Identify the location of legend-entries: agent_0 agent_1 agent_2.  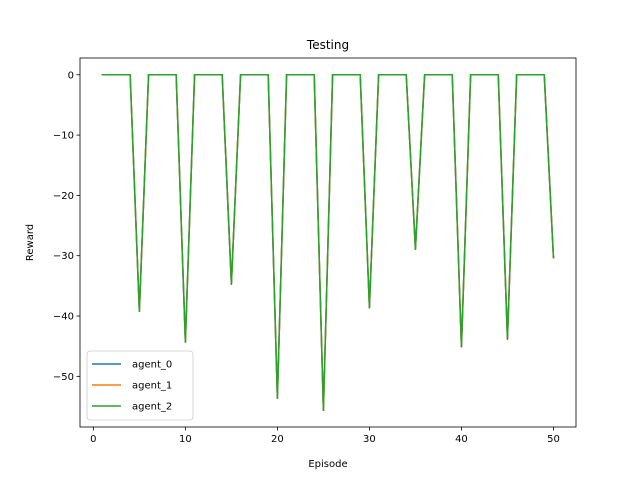
(132, 386).